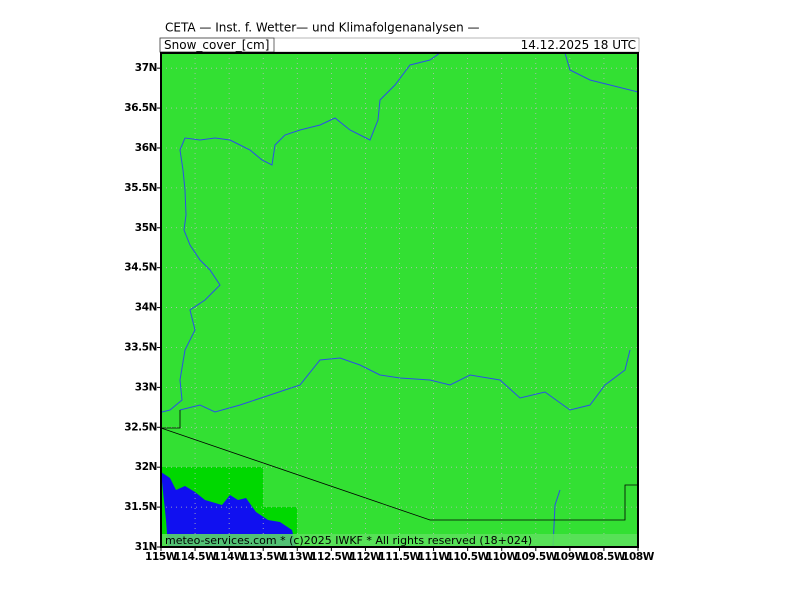  Describe the element at coordinates (140, 427) in the screenshot. I see `lat-tick-label: 32.5N` at that location.